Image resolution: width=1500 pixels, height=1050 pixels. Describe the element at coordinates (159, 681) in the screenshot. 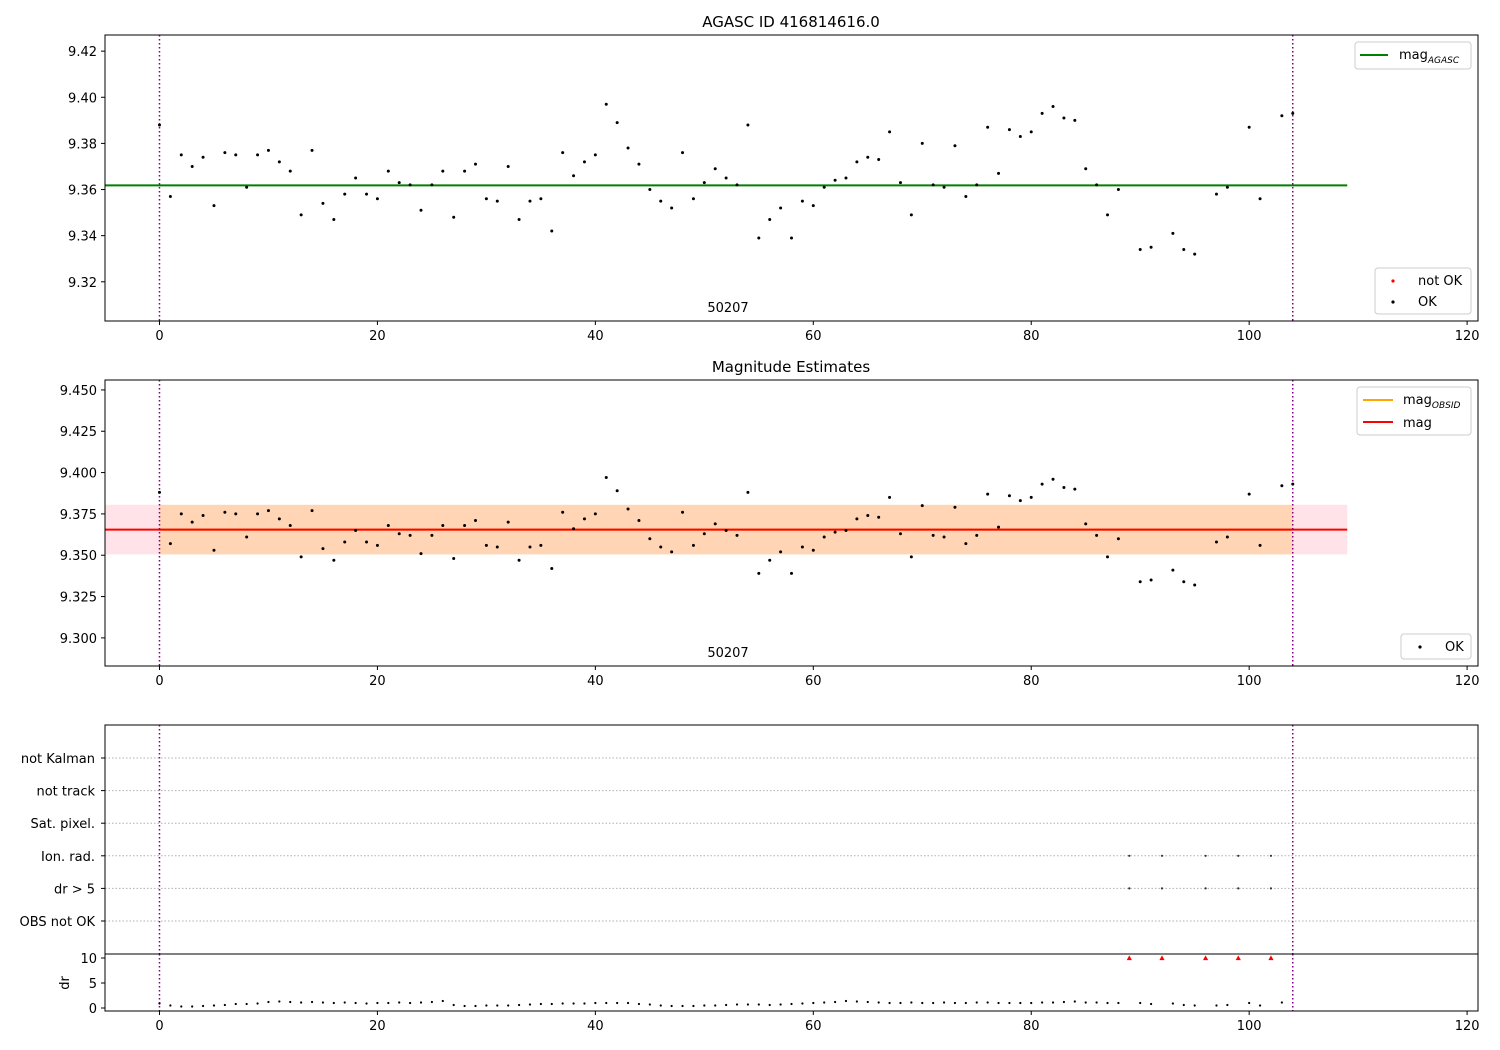

I see `estimates-xtick-label-0: 0` at that location.